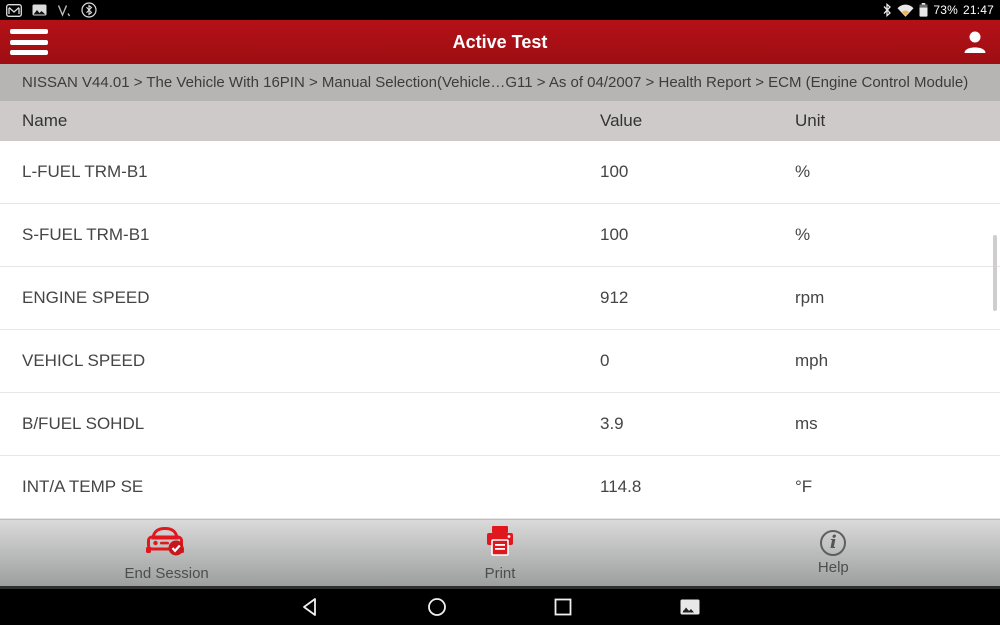 The width and height of the screenshot is (1000, 625). Describe the element at coordinates (500, 298) in the screenshot. I see `table-row: ENGINE SPEED 912 rpm` at that location.